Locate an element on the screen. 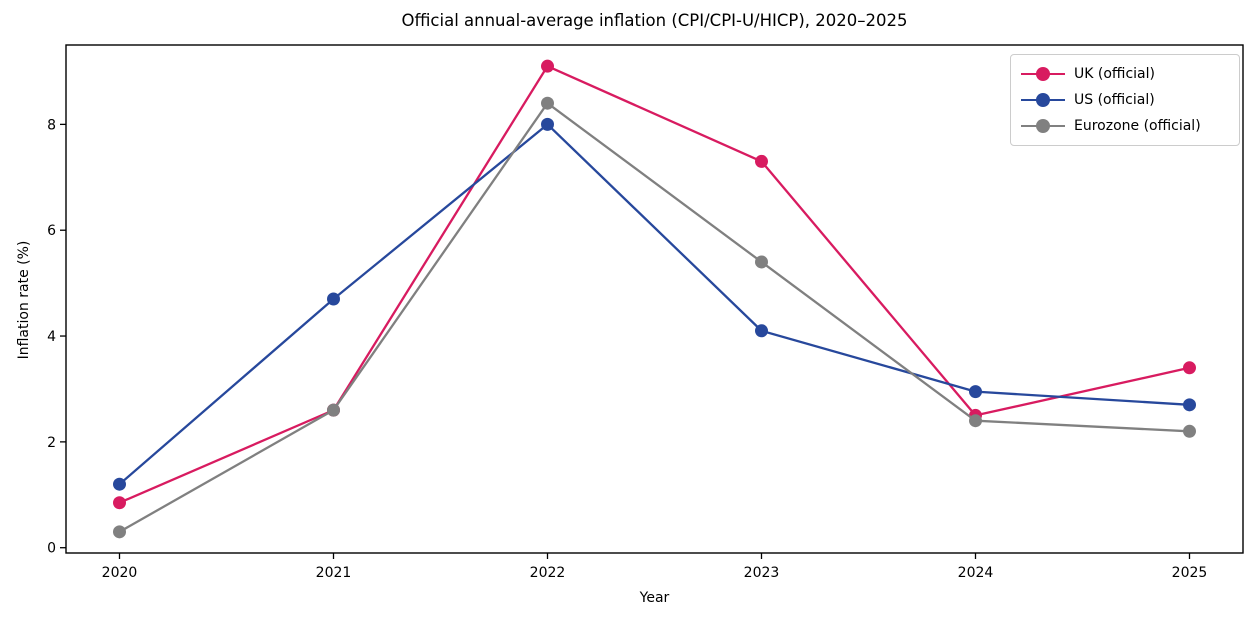 The height and width of the screenshot is (629, 1260). legend-swatch-uk is located at coordinates (1043, 74).